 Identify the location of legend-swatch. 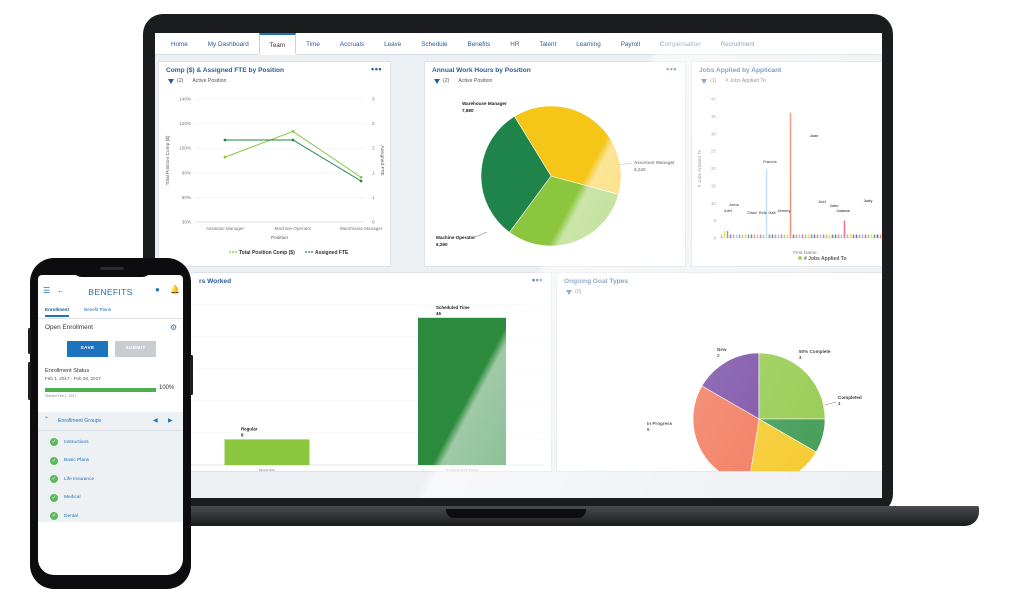
(800, 258).